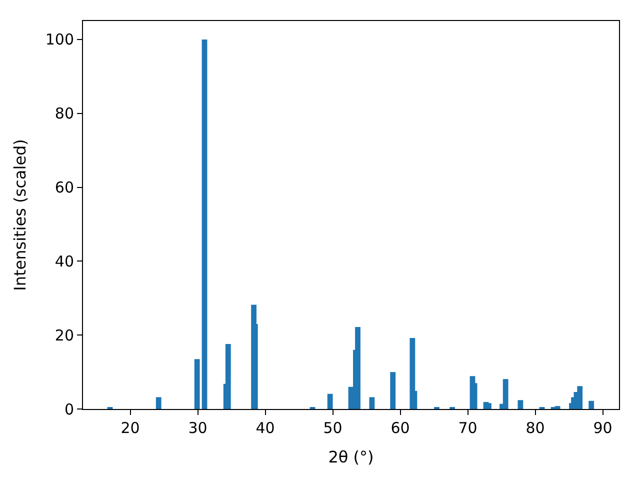 The image size is (640, 480). What do you see at coordinates (351, 457) in the screenshot?
I see `x-axis-title: 2θ (°)` at bounding box center [351, 457].